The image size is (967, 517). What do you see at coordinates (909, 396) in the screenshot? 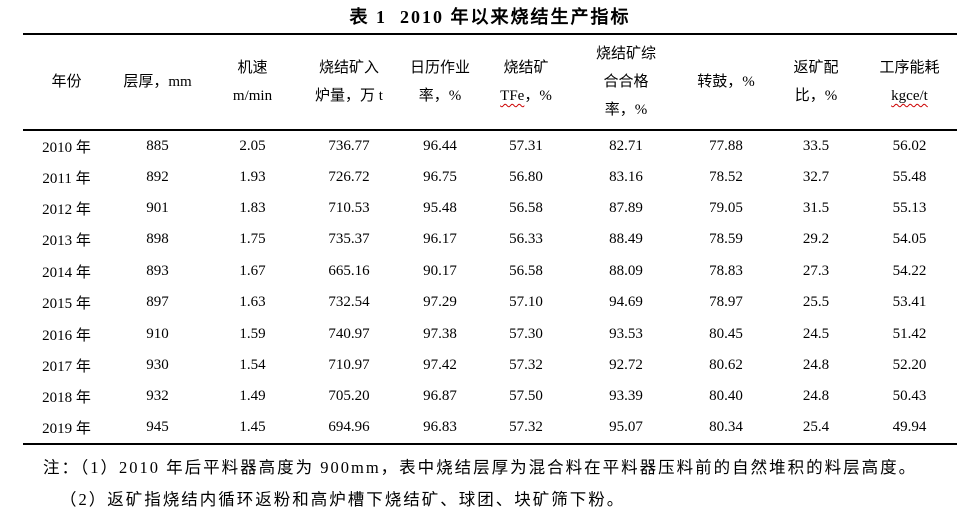
I see `data-cell-energy-consumption: 50.43` at bounding box center [909, 396].